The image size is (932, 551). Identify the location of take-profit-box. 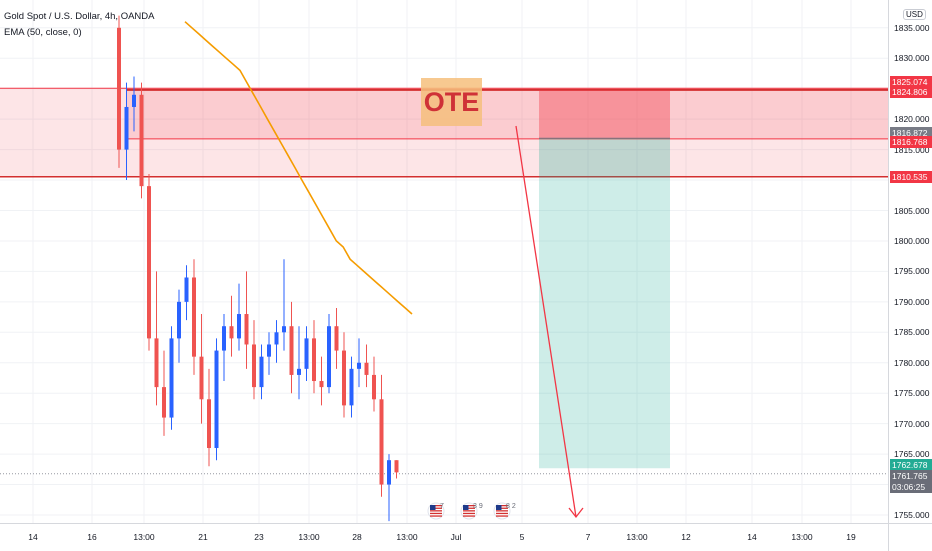
(604, 322).